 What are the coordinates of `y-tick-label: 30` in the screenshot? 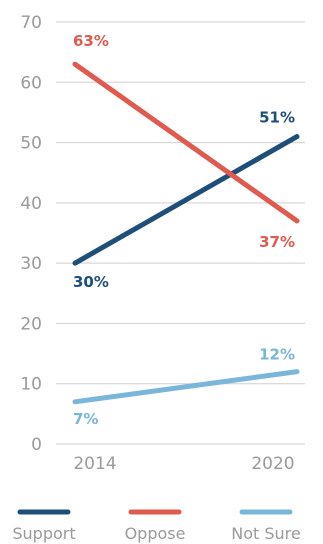 It's located at (31, 264).